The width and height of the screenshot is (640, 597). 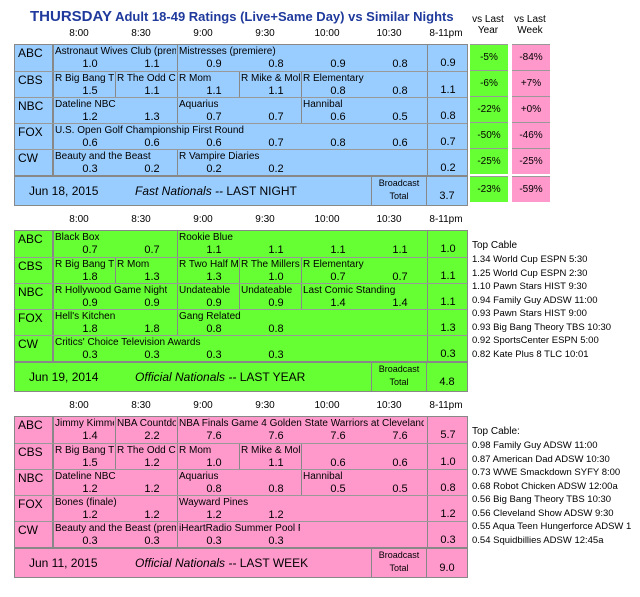 What do you see at coordinates (448, 462) in the screenshot?
I see `average-value: 1.0` at bounding box center [448, 462].